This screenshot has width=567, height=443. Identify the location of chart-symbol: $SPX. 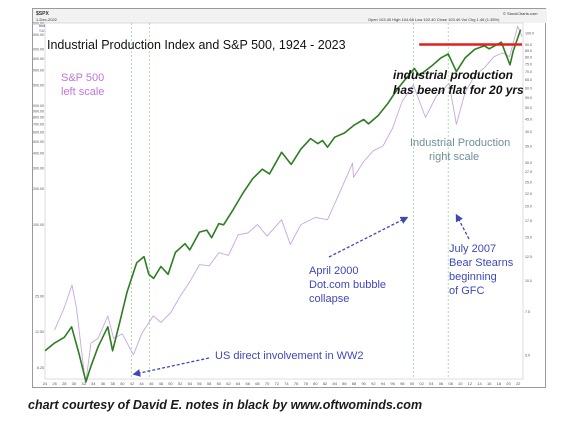
(42, 14).